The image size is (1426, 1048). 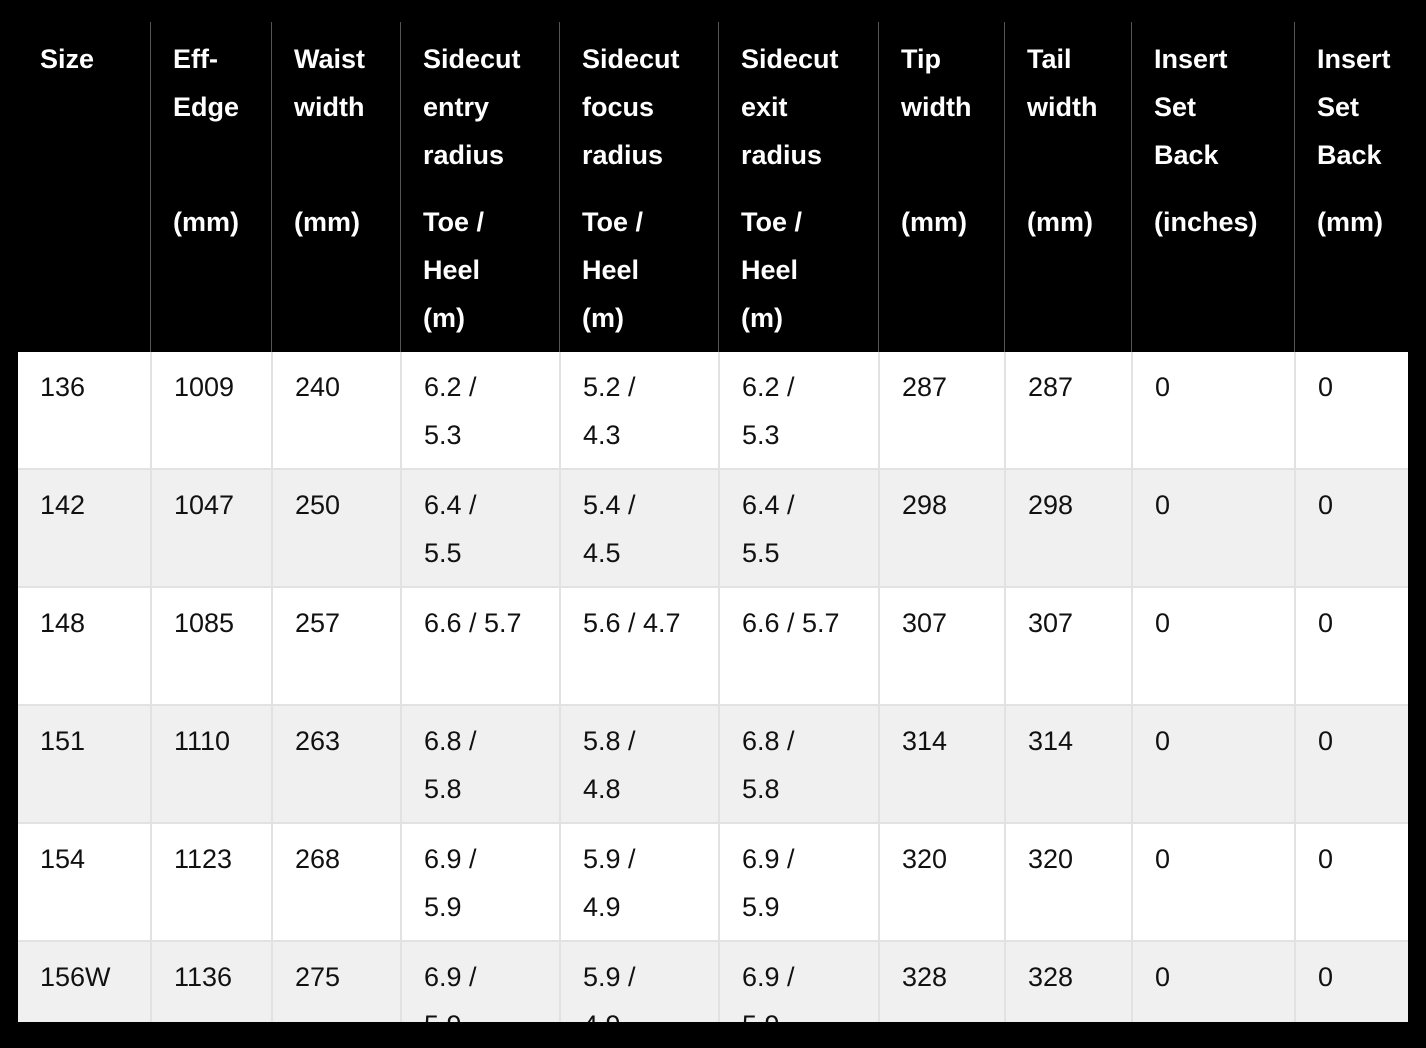 What do you see at coordinates (210, 647) in the screenshot?
I see `table-cell: 1085` at bounding box center [210, 647].